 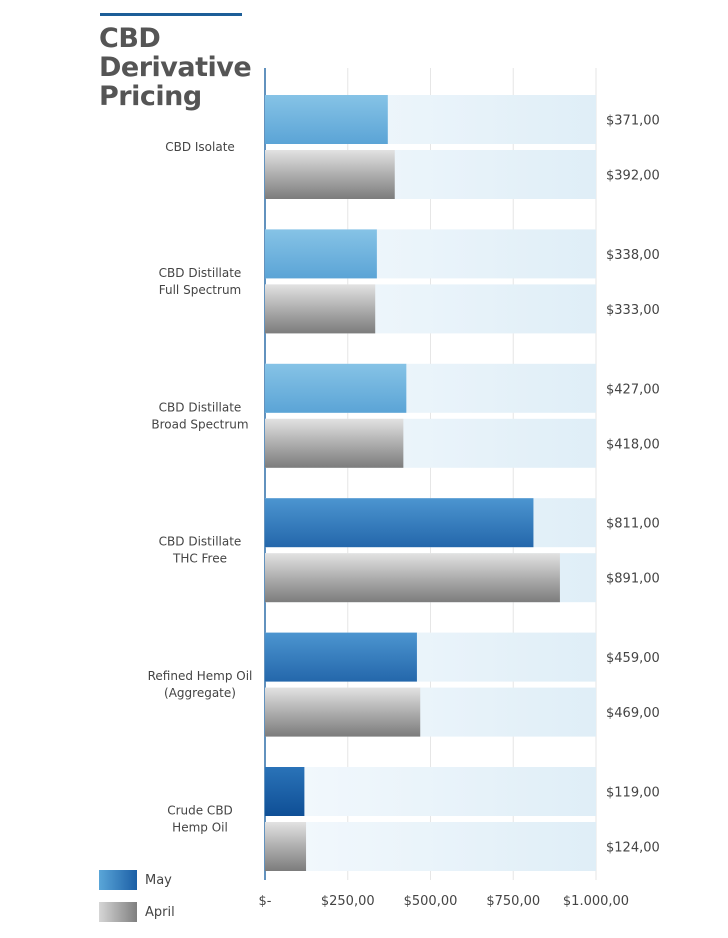 I want to click on category-label: Crude CBD Hemp Oil, so click(x=200, y=819).